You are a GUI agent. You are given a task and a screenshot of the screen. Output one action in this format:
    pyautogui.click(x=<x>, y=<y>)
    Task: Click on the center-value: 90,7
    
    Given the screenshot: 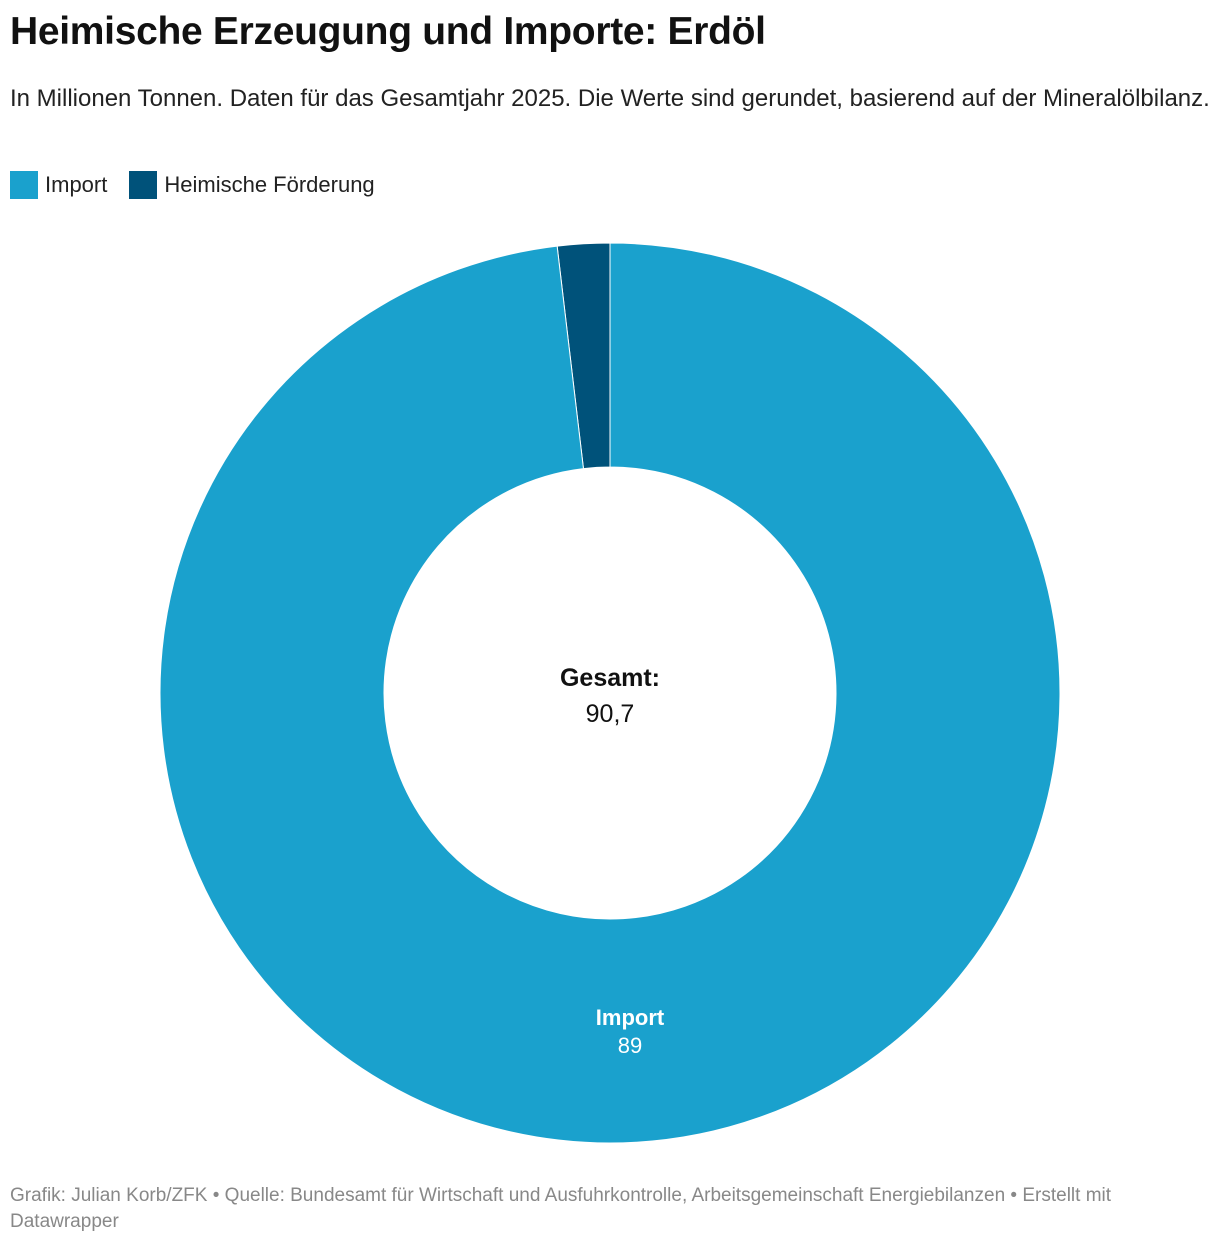 What is the action you would take?
    pyautogui.click(x=610, y=714)
    